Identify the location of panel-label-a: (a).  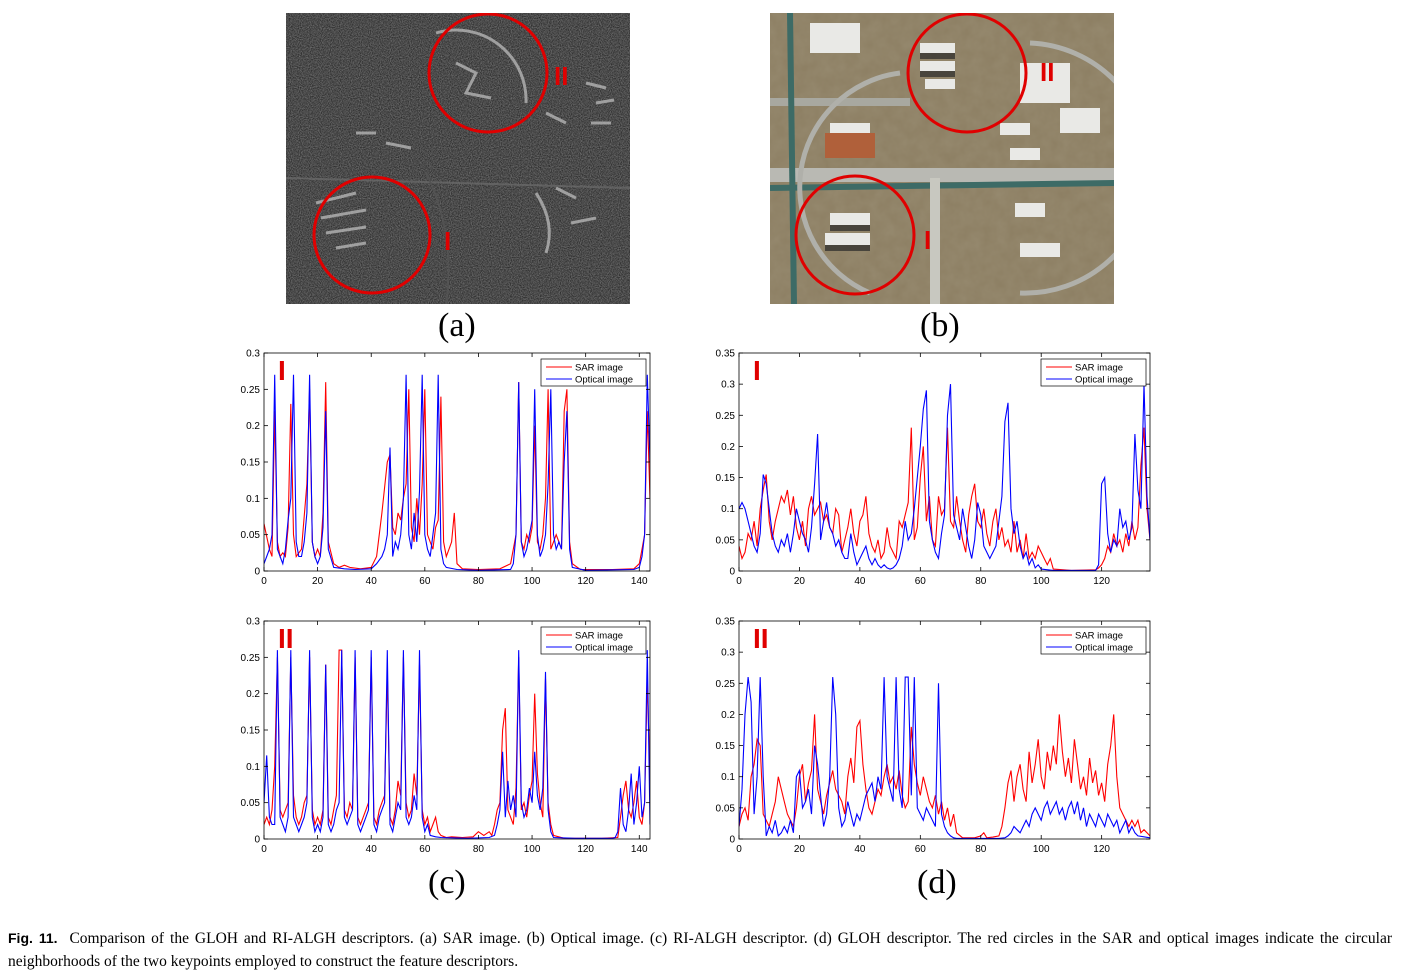
(457, 325).